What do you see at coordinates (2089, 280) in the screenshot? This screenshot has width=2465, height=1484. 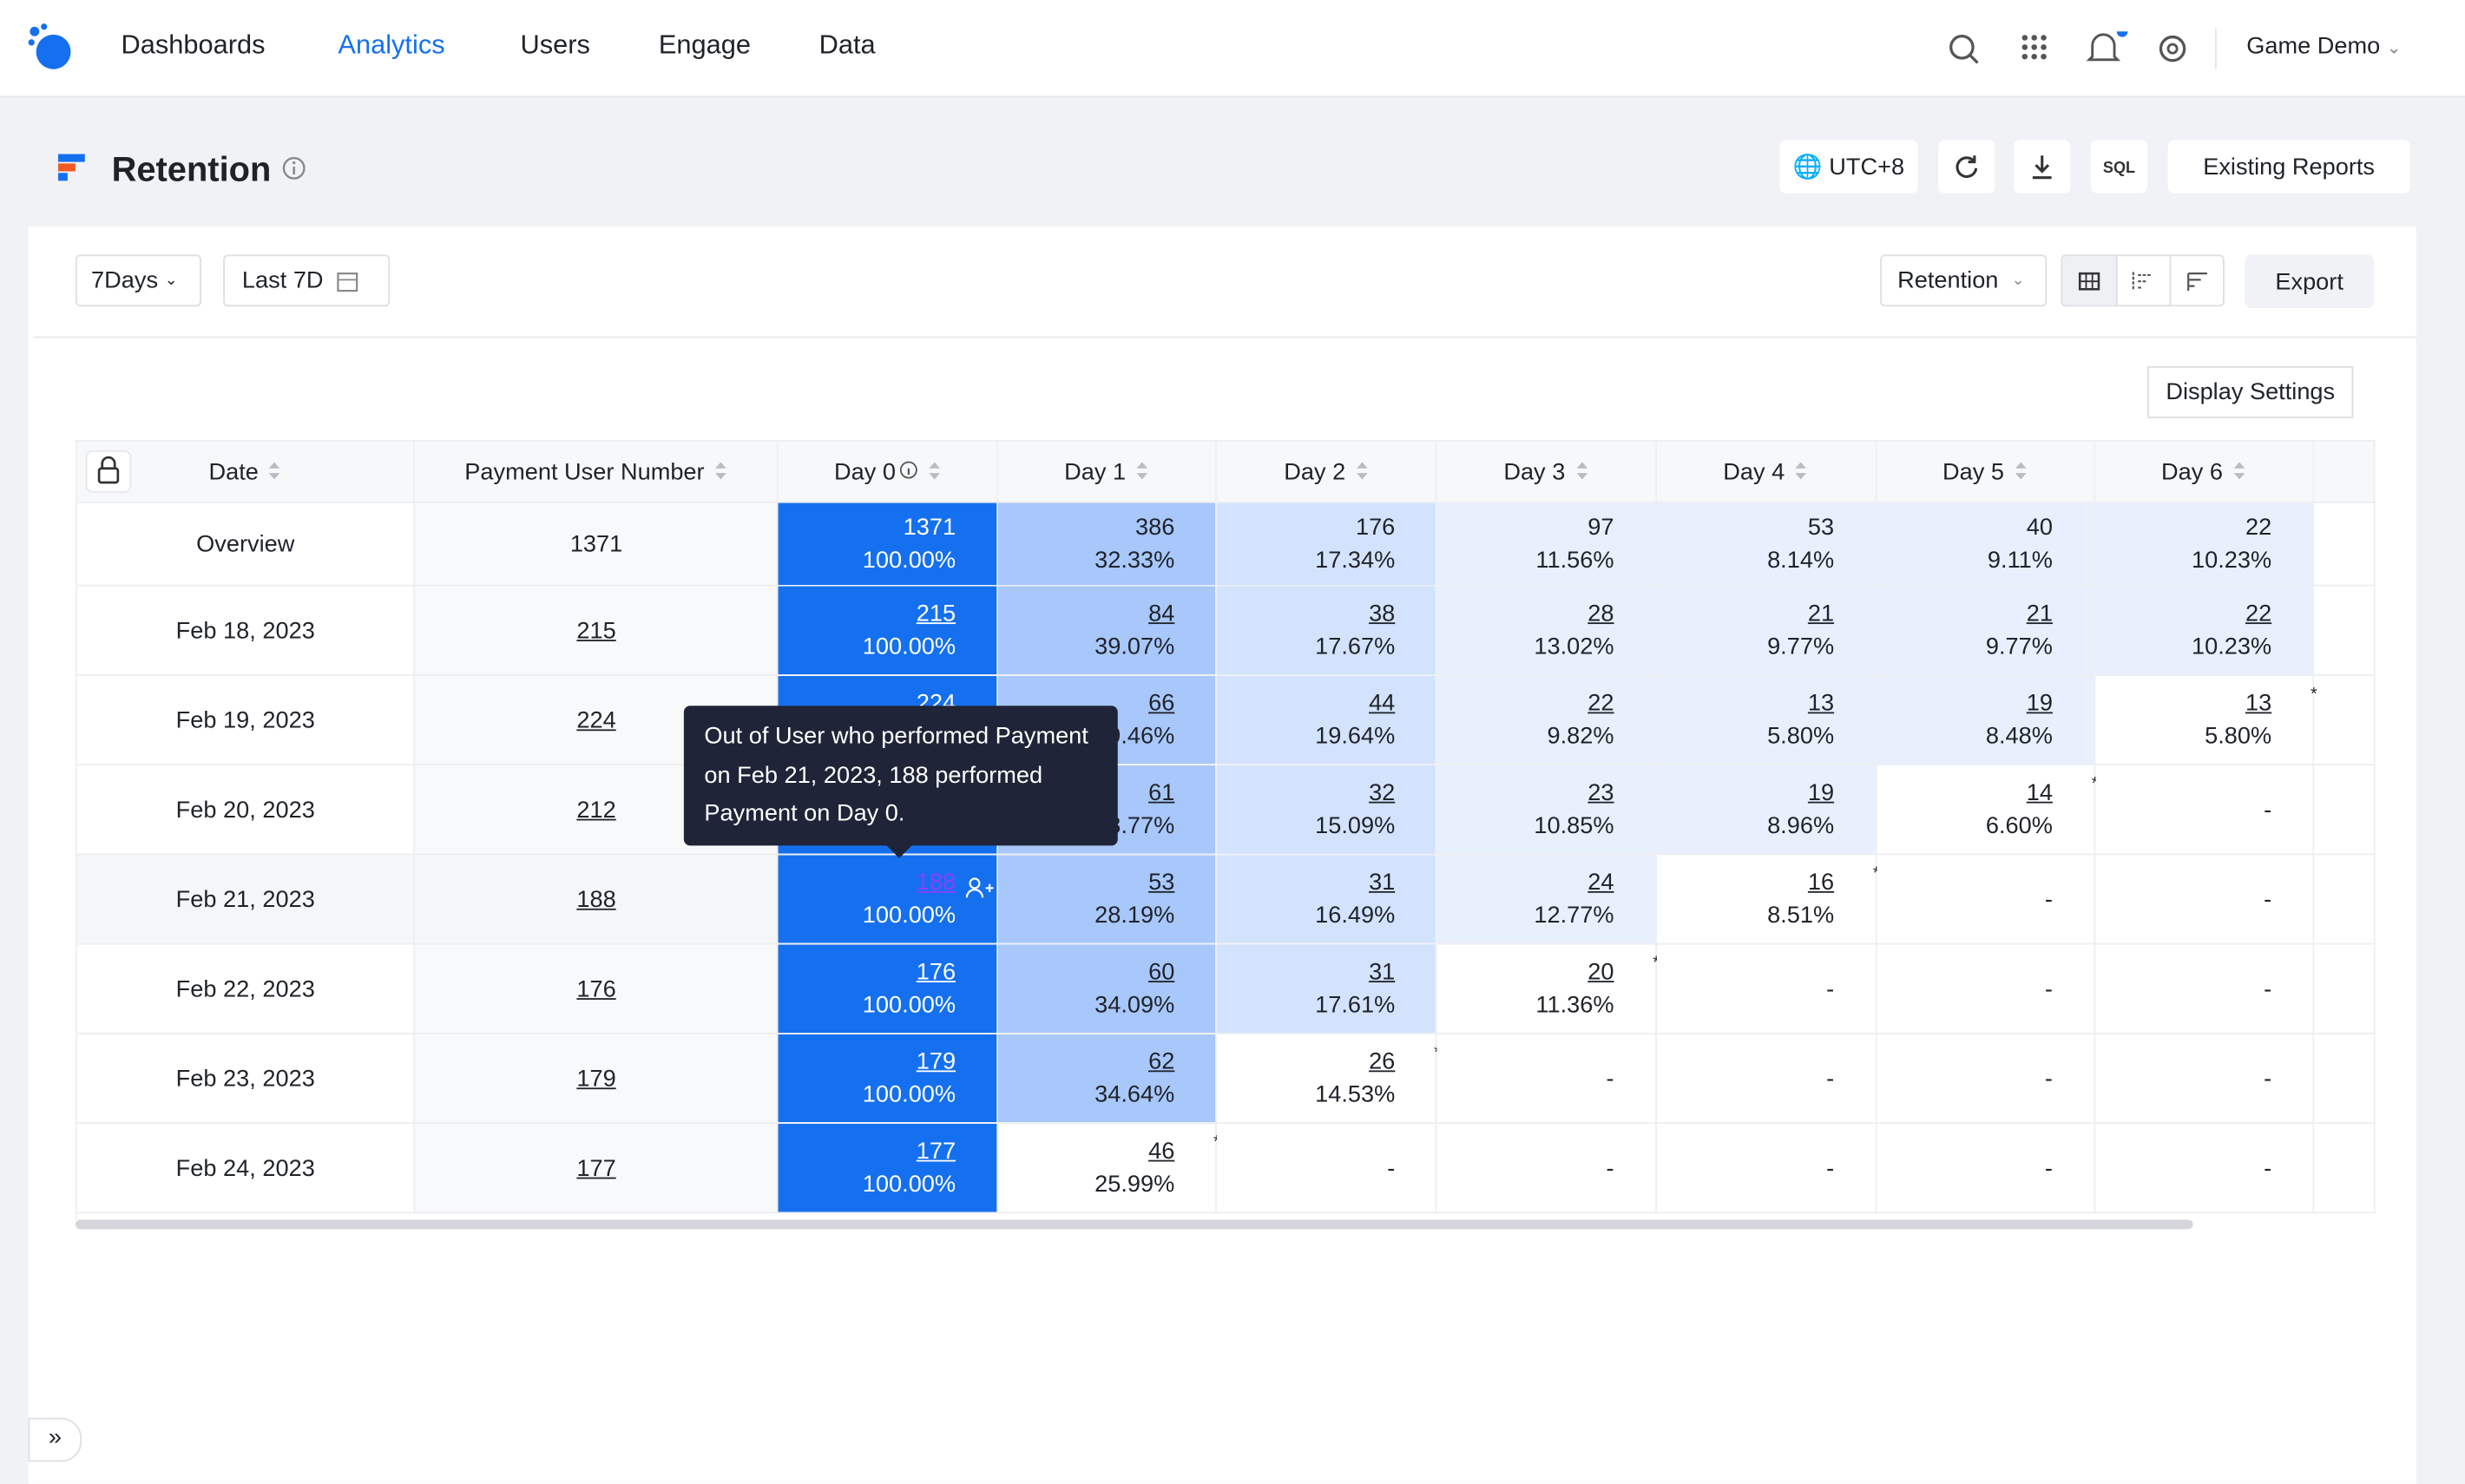 I see `table-view` at bounding box center [2089, 280].